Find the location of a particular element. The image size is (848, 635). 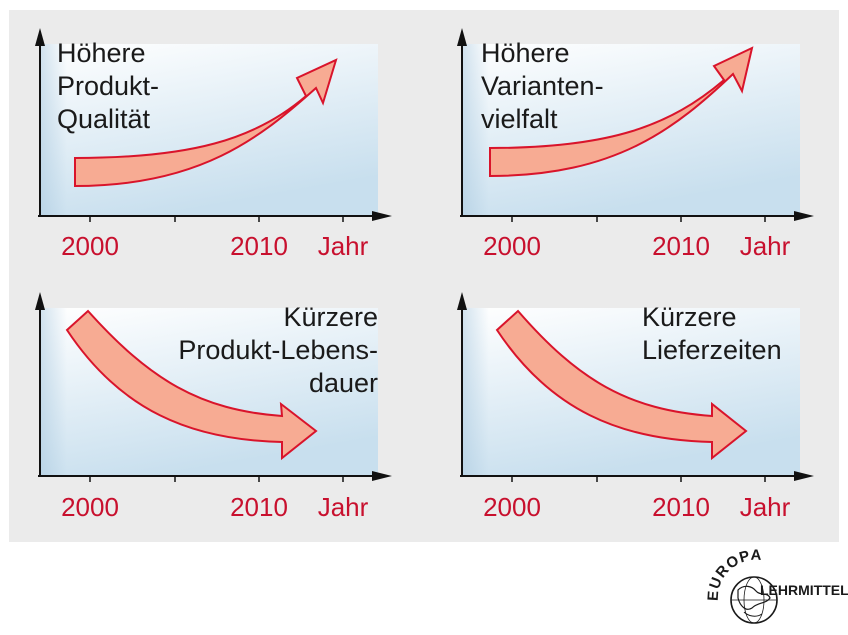

panel-title-line: Lieferzeiten is located at coordinates (712, 350).